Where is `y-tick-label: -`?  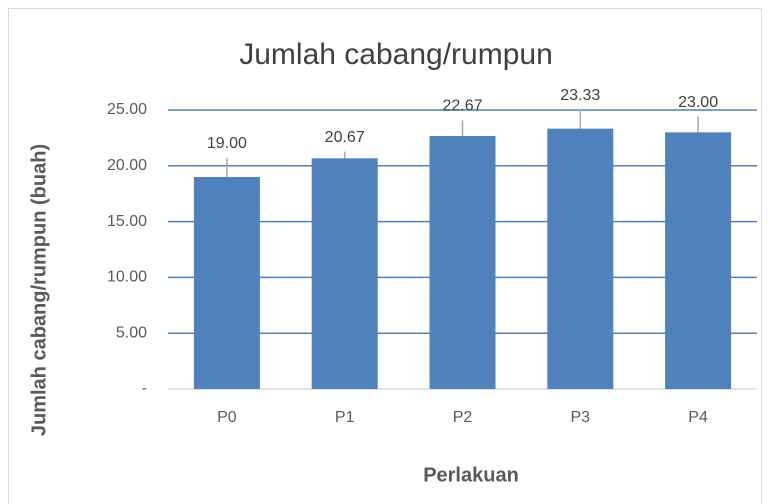
y-tick-label: - is located at coordinates (144, 388).